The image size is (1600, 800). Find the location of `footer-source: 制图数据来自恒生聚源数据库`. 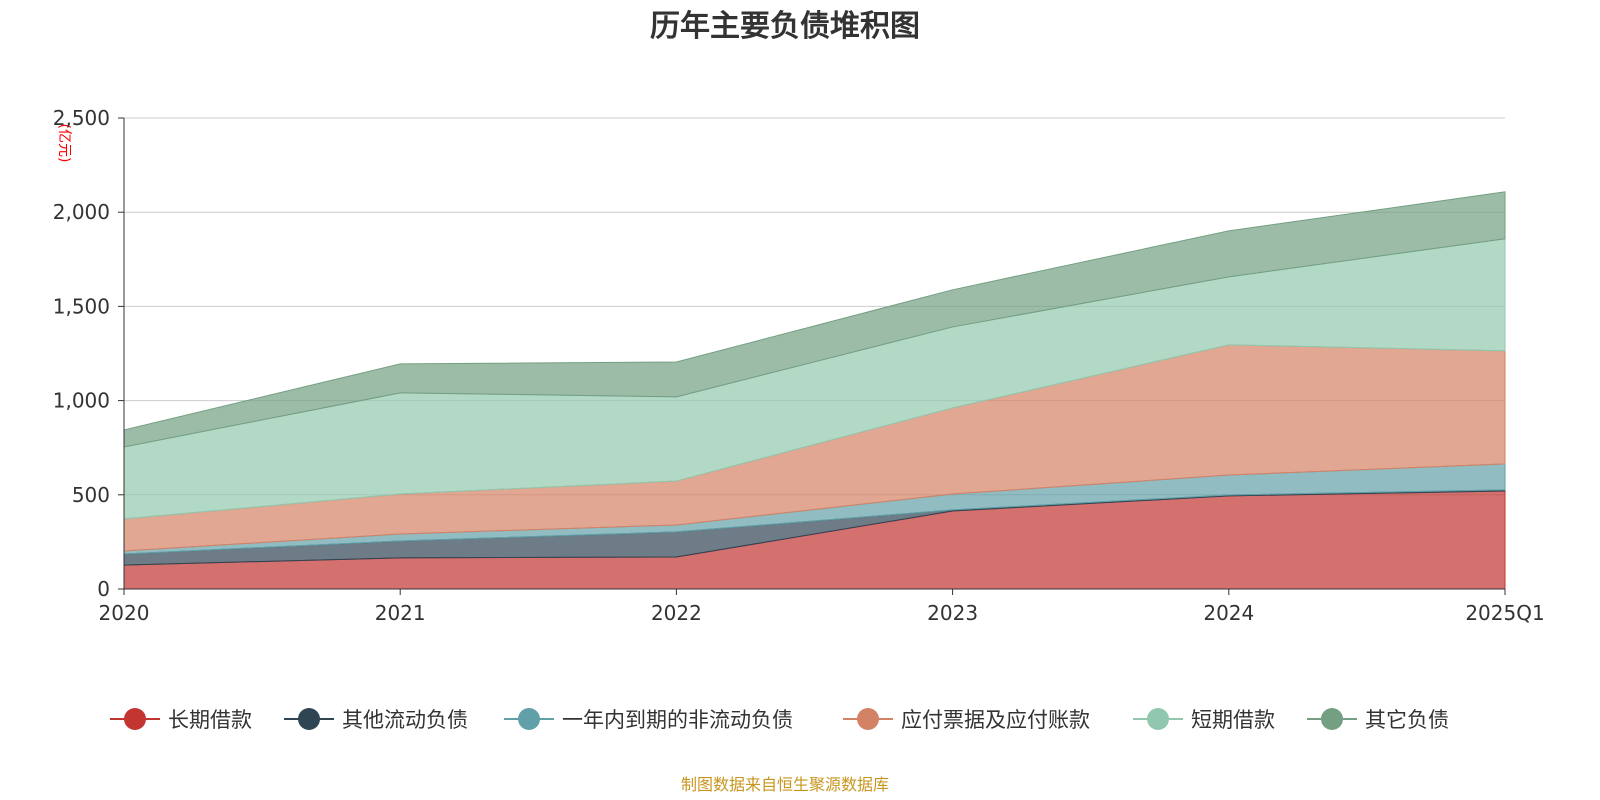

footer-source: 制图数据来自恒生聚源数据库 is located at coordinates (785, 784).